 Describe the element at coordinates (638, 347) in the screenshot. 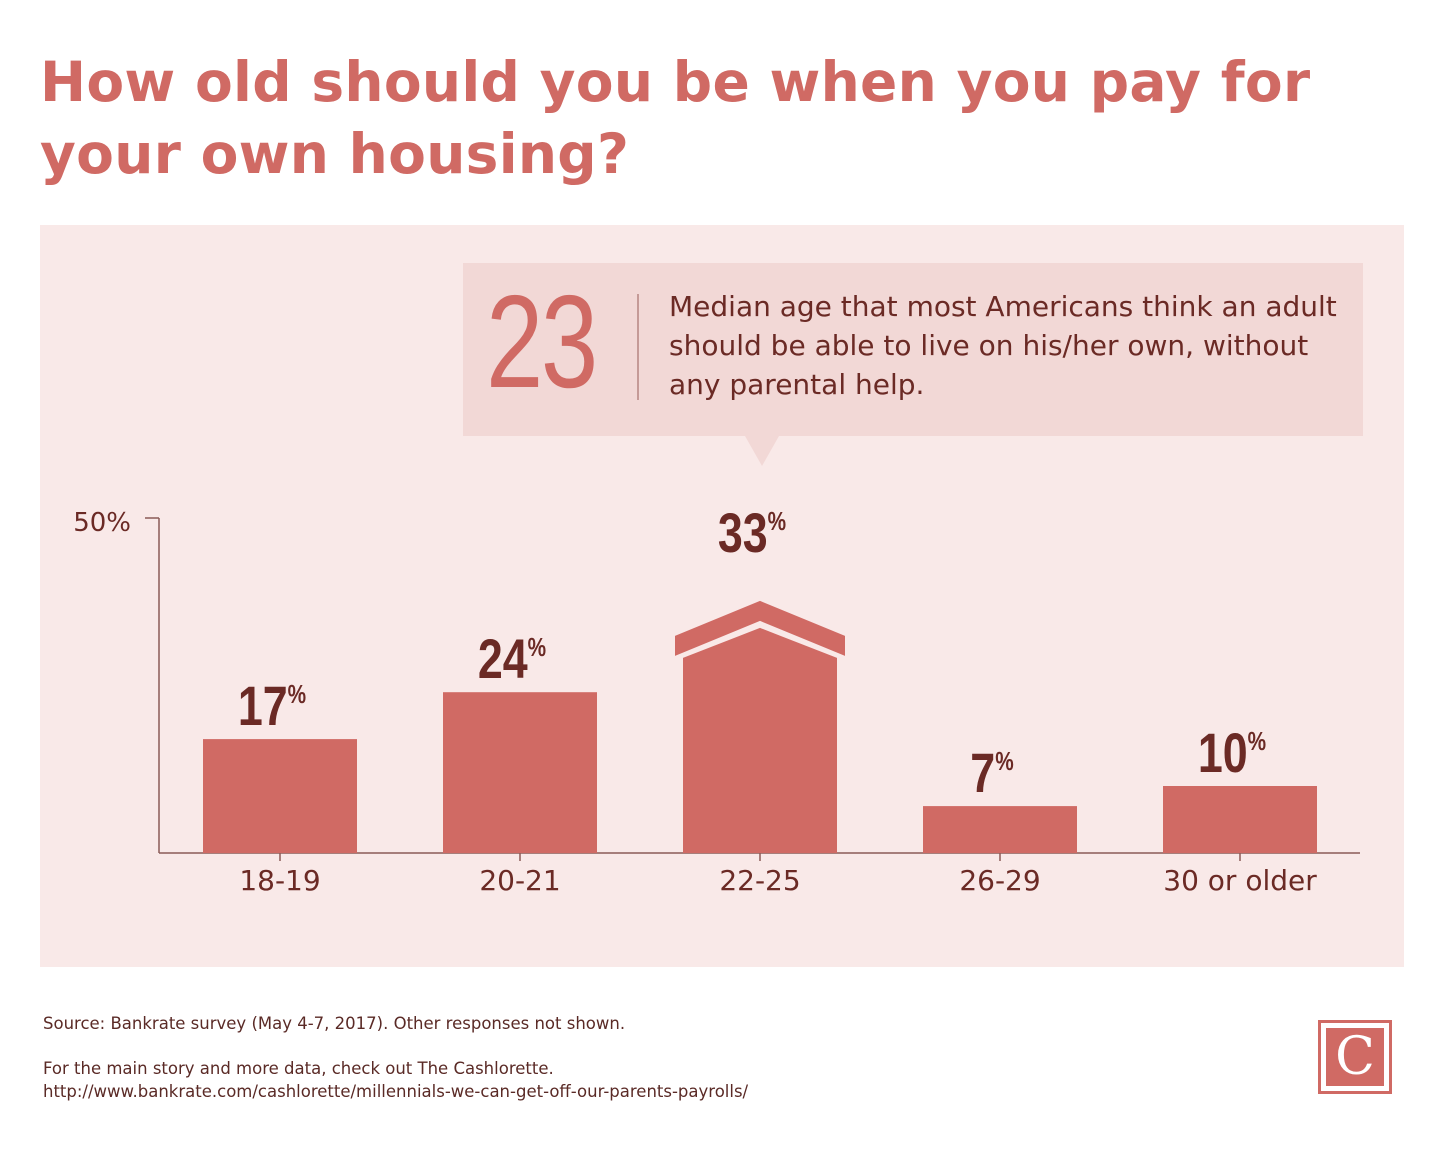

I see `callout-divider` at that location.